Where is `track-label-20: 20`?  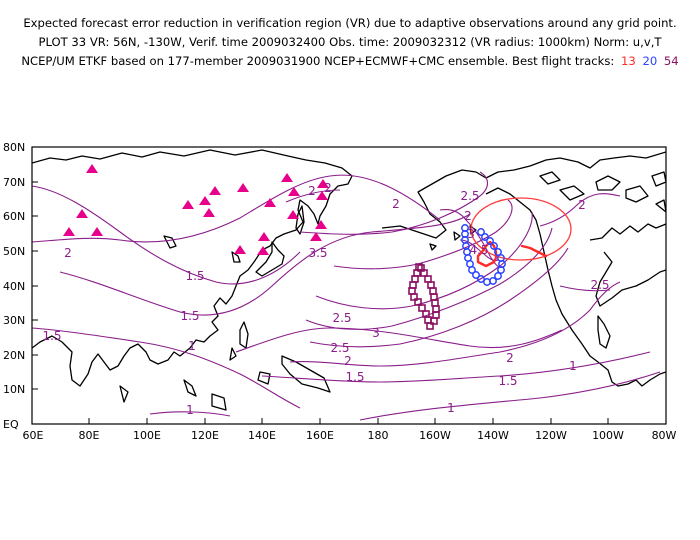 track-label-20: 20 is located at coordinates (650, 61).